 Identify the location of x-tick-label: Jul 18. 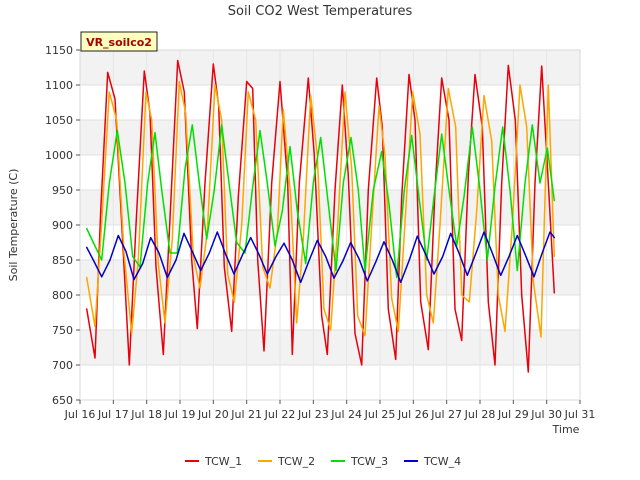
(146, 414).